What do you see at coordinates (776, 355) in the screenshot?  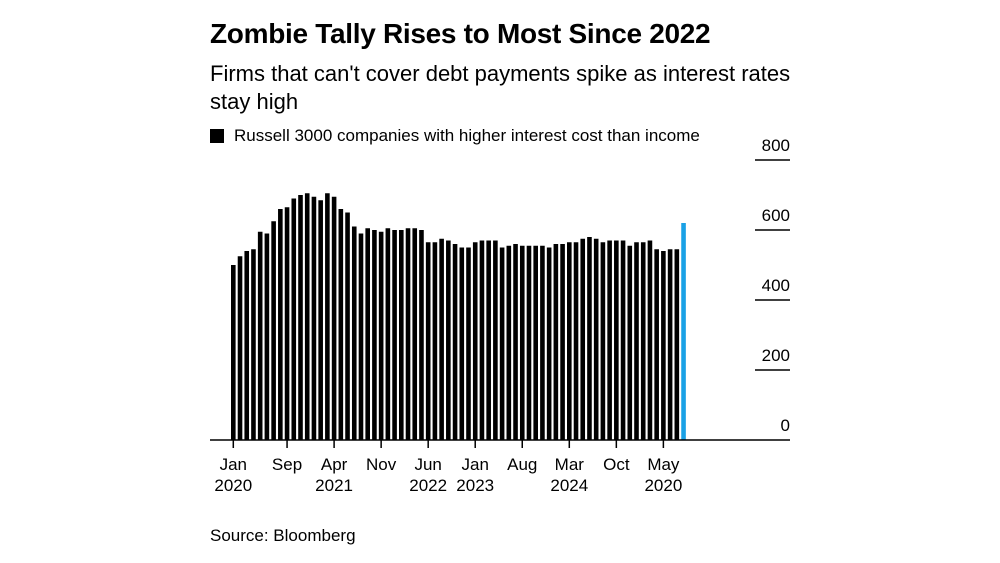 I see `y-tick-label: 200` at bounding box center [776, 355].